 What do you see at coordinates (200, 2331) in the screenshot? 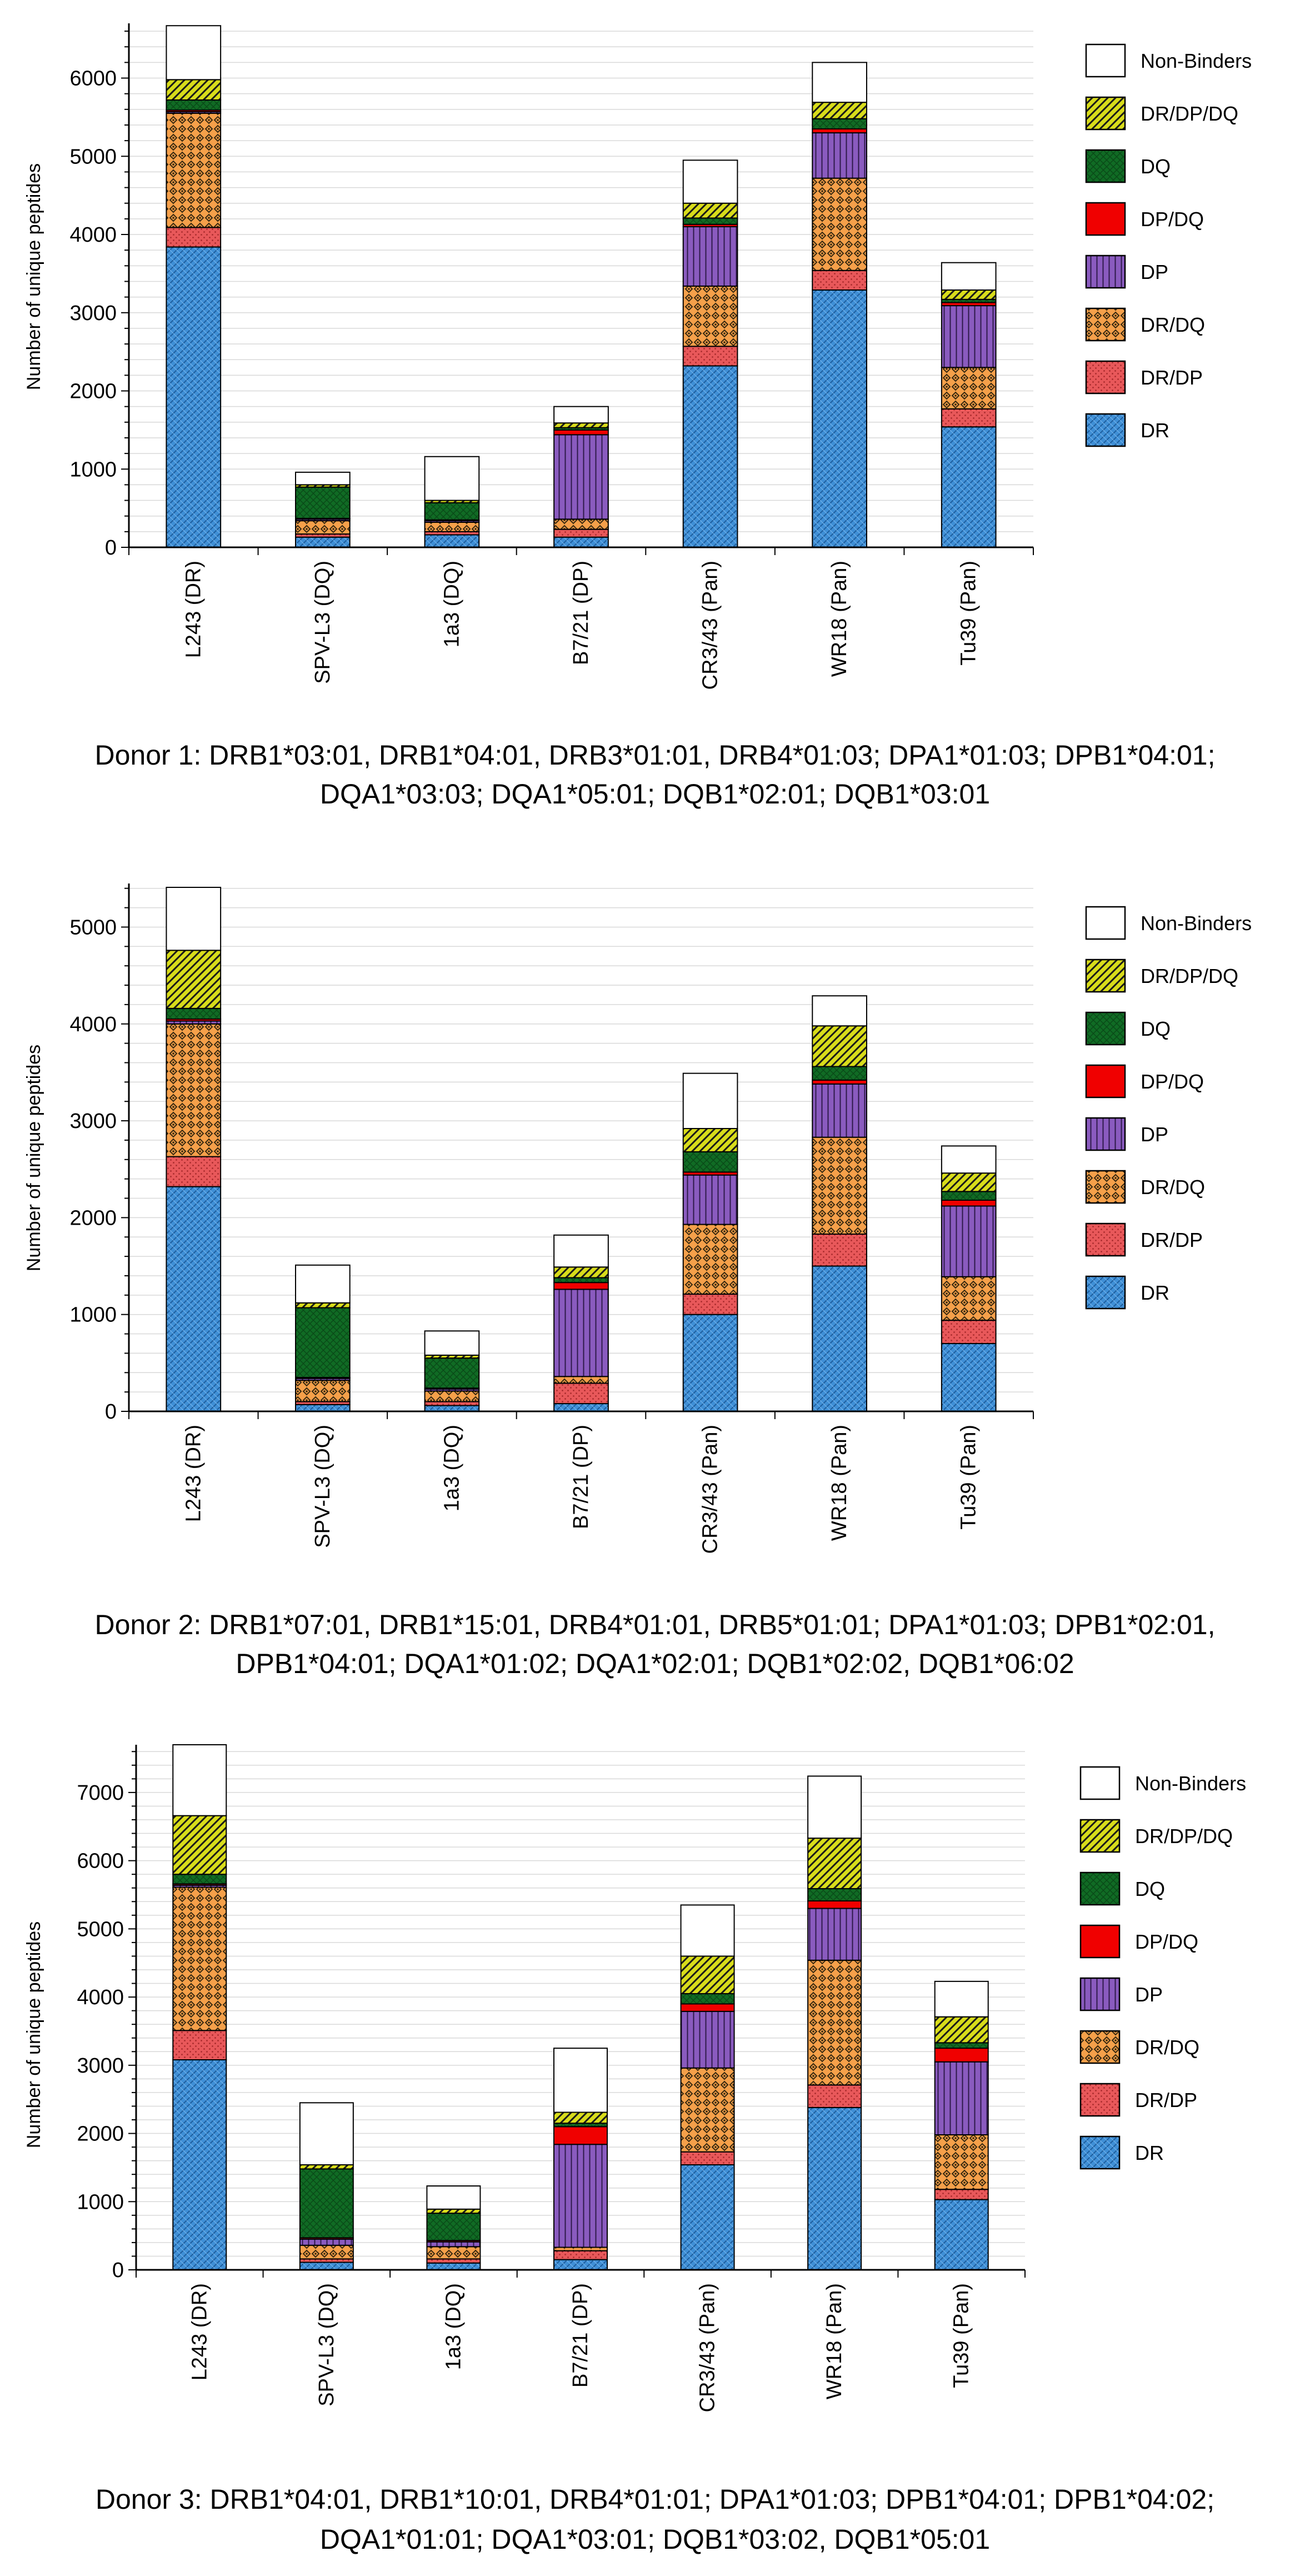
I see `x-tick-label-l243-dr: L243 (DR)` at bounding box center [200, 2331].